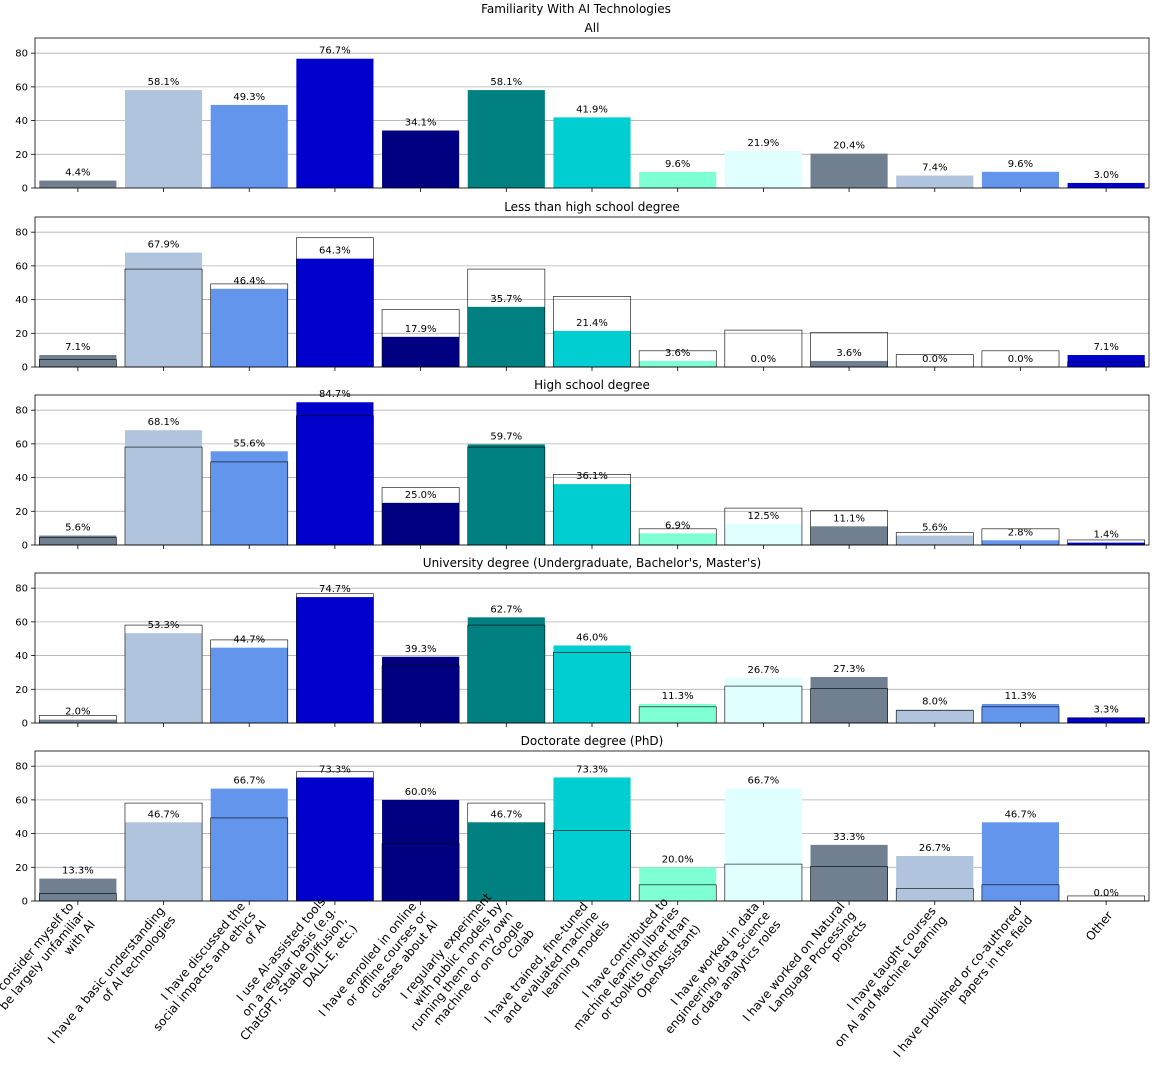  What do you see at coordinates (849, 837) in the screenshot?
I see `data-label: 33.3%` at bounding box center [849, 837].